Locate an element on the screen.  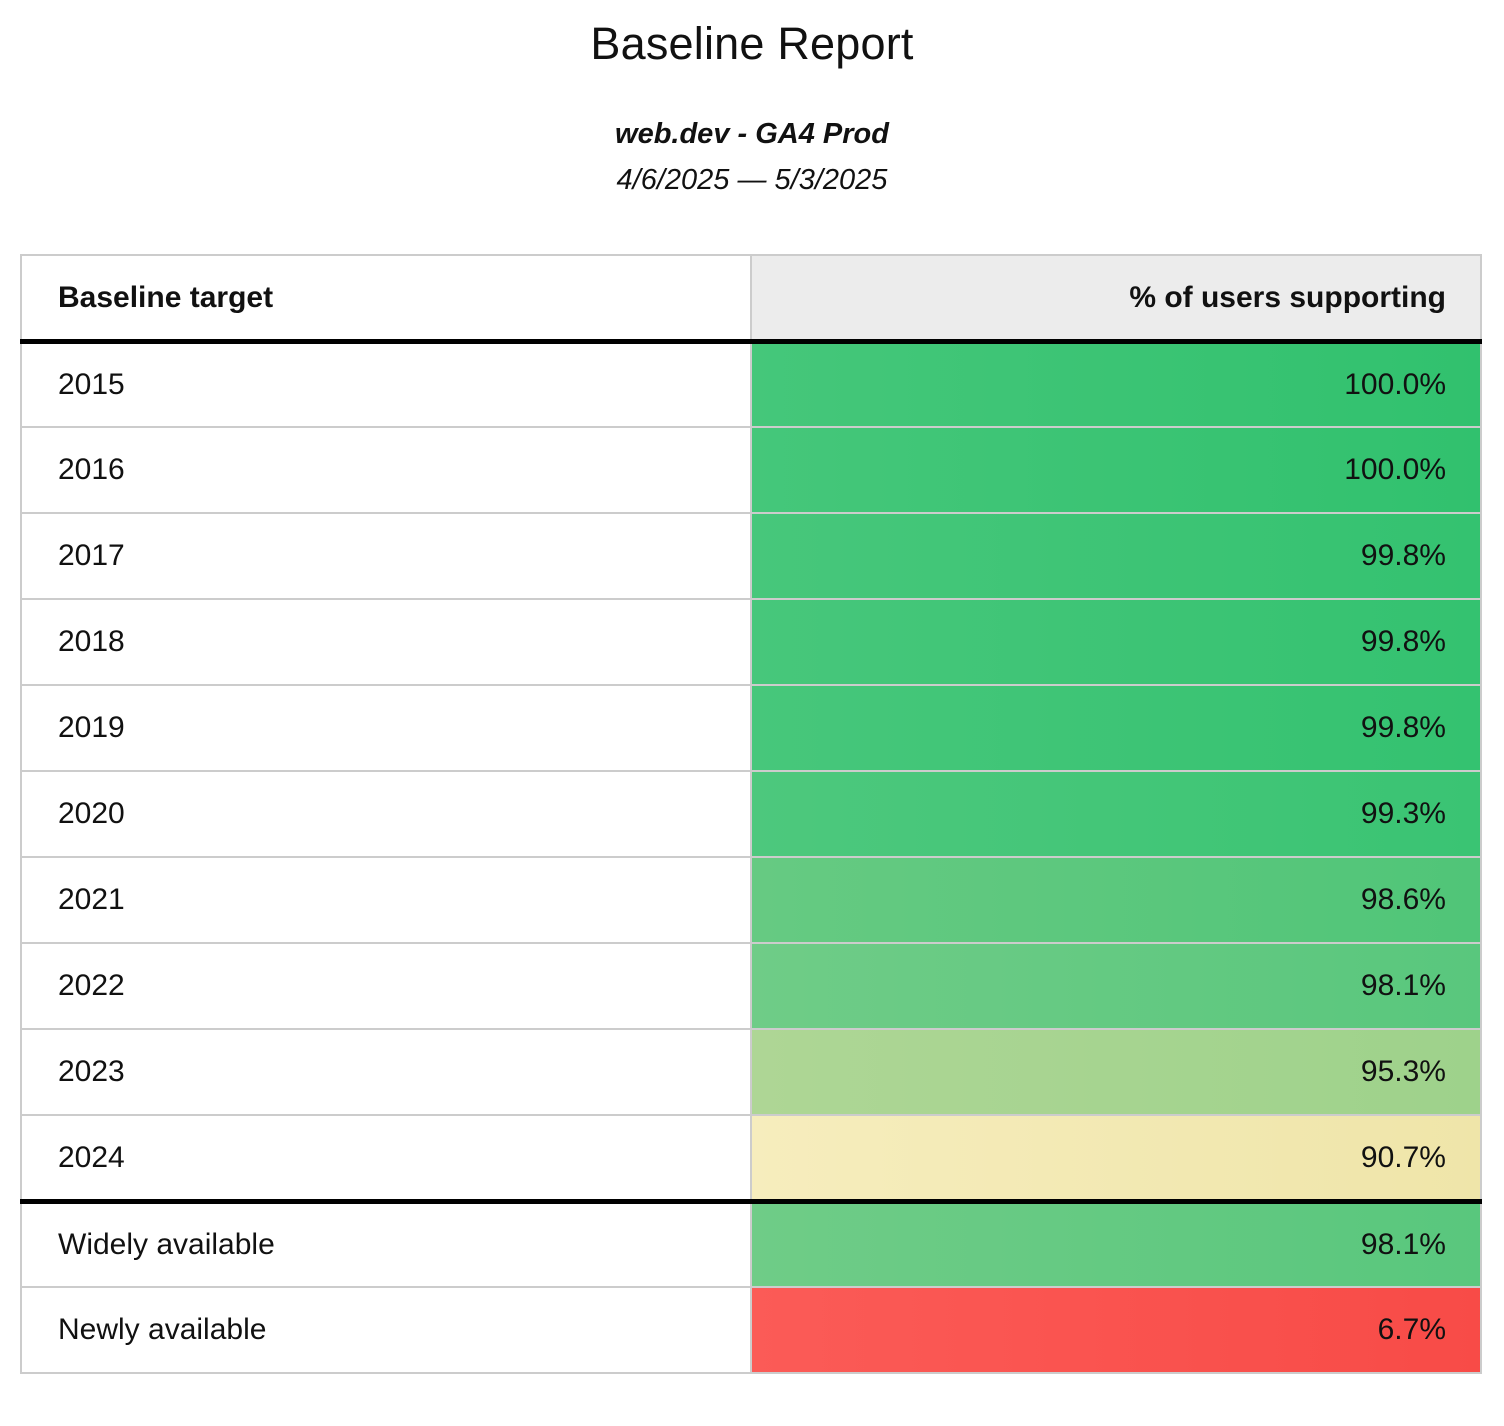
baseline-target-cell: 2017 is located at coordinates (386, 556).